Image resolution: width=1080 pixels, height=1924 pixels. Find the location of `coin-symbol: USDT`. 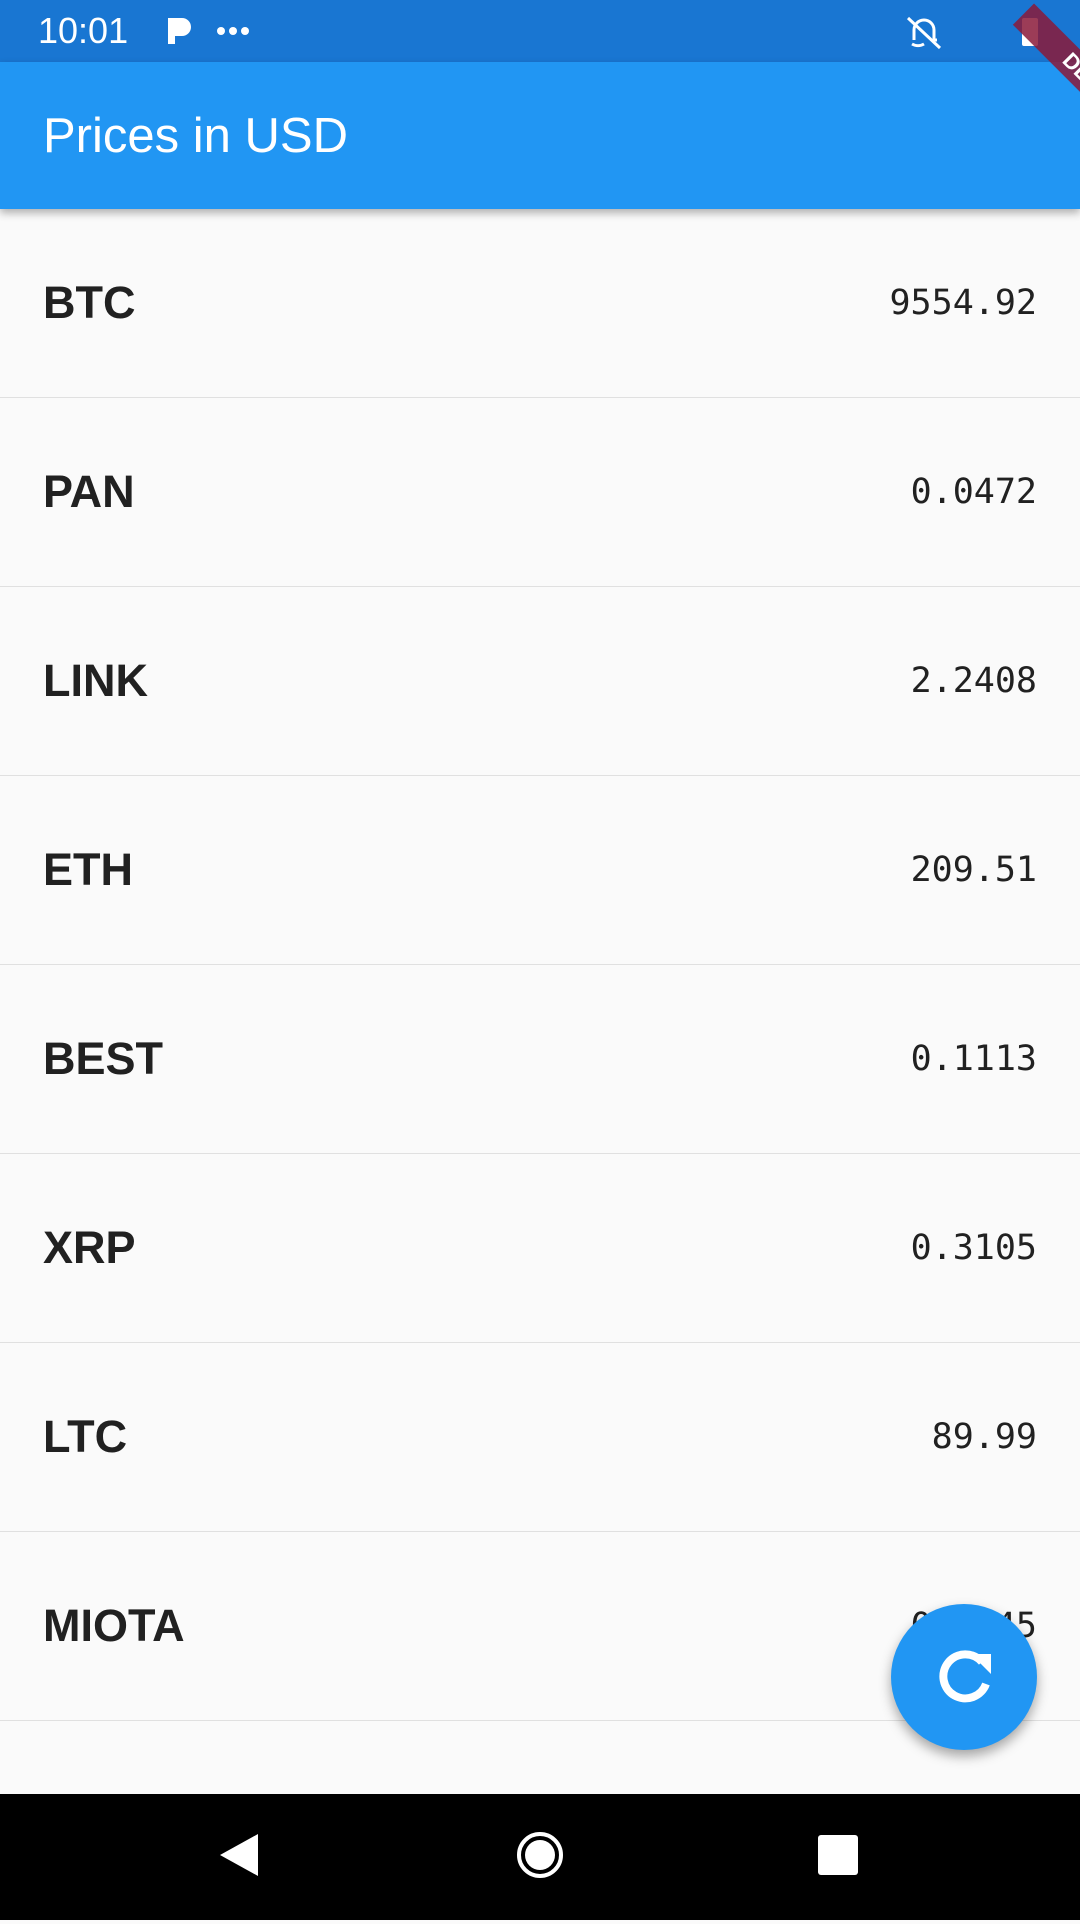

coin-symbol: USDT is located at coordinates (104, 1791).